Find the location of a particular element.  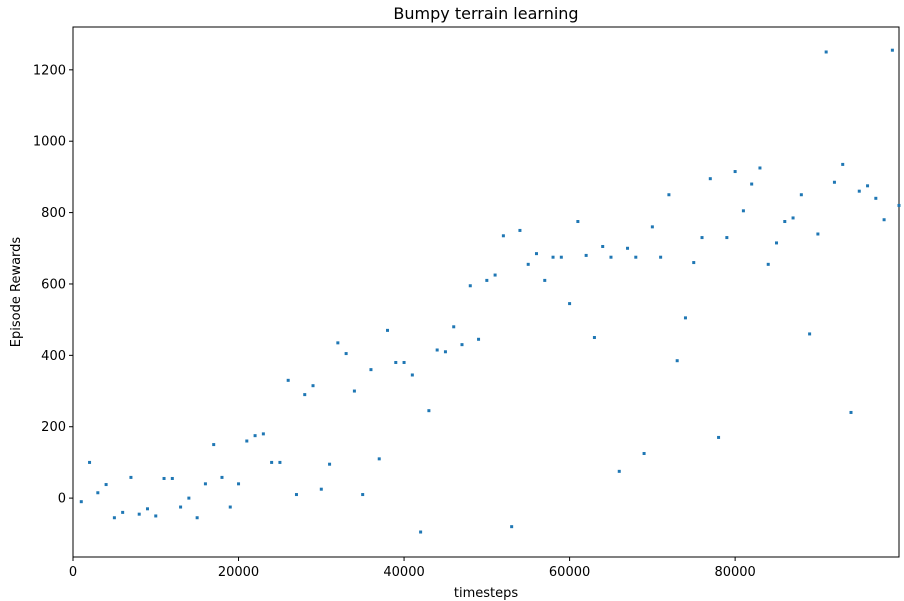

y-axis-label: Episode Rewards is located at coordinates (16, 292).